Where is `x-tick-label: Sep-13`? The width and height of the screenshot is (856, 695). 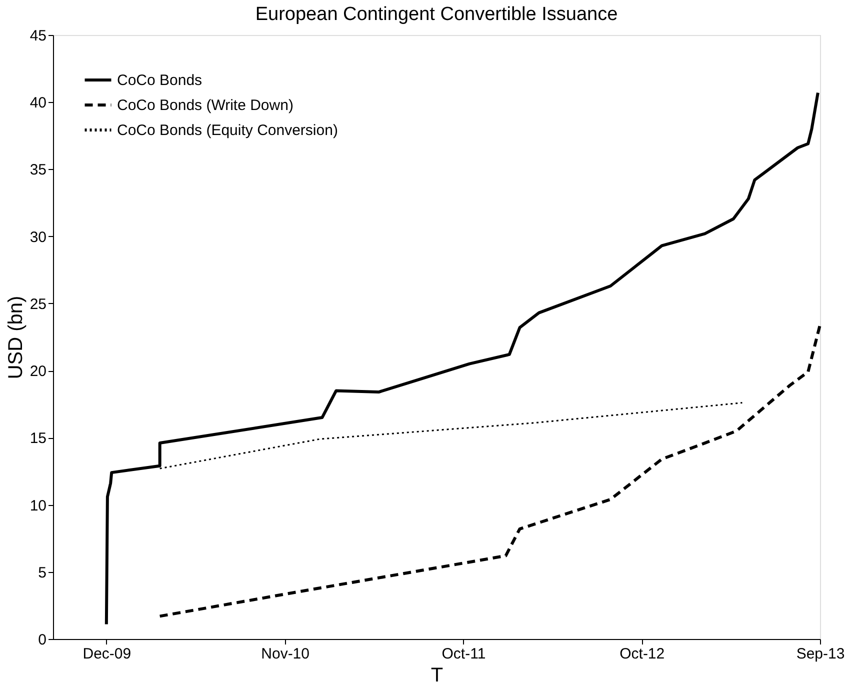 x-tick-label: Sep-13 is located at coordinates (820, 654).